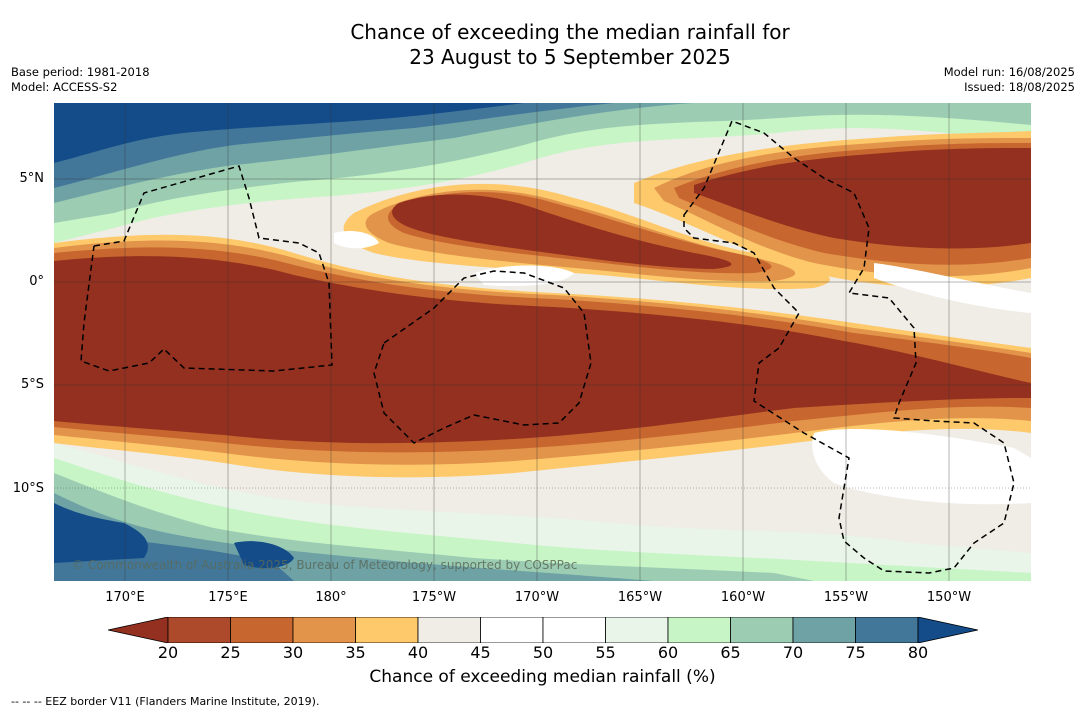  I want to click on lat-label-0: 0°, so click(36, 281).